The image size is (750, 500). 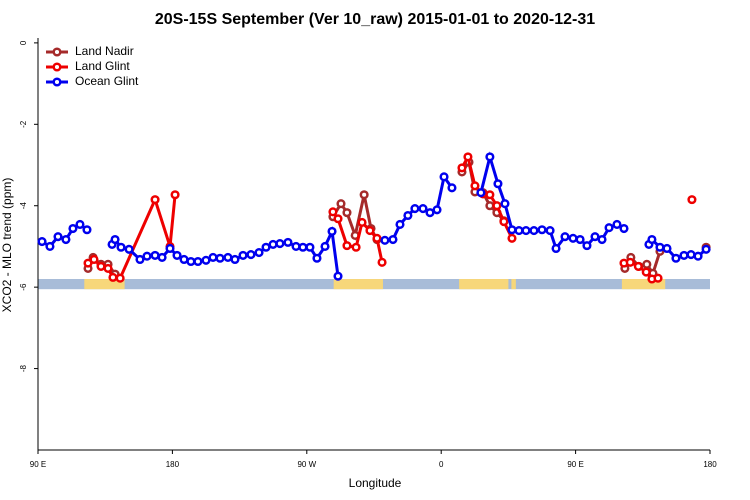 I want to click on y-axis-label: XCO2 - MLO trend (ppm), so click(x=7, y=245).